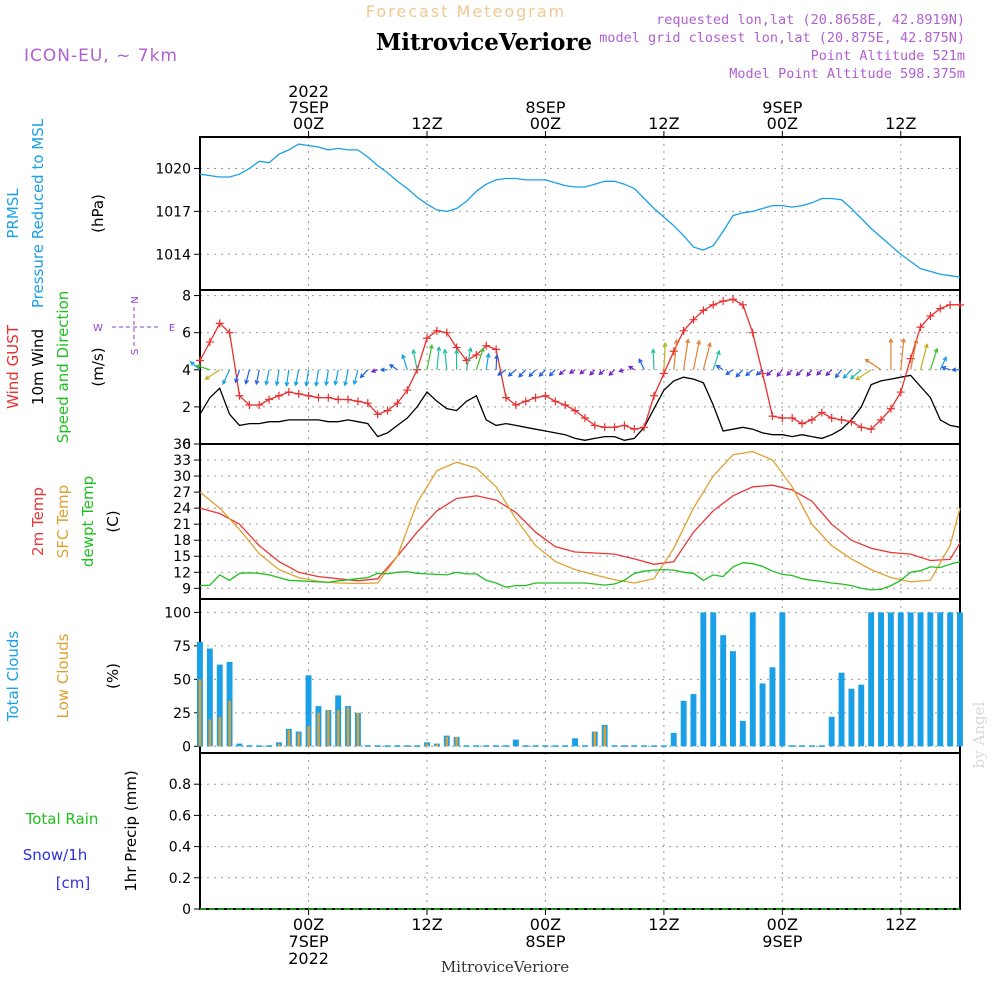 This screenshot has height=1000, width=1000. I want to click on y-tick-label: 0, so click(186, 910).